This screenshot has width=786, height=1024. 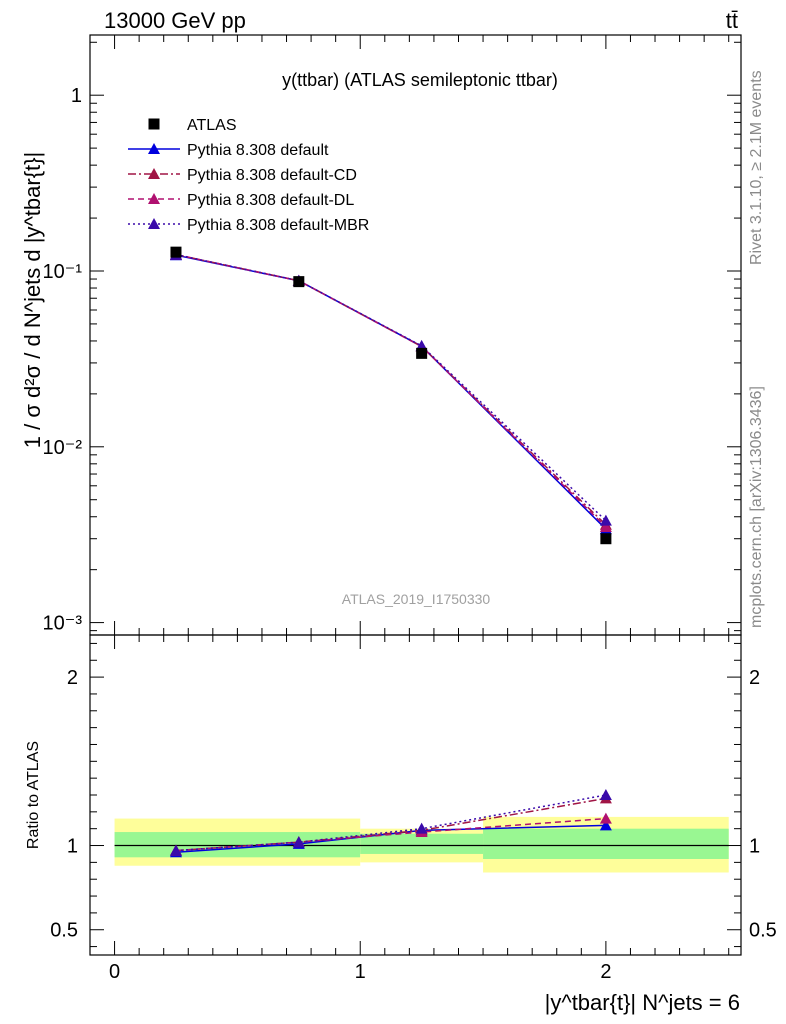 I want to click on rivet-label: Rivet 3.1.10, ≥ 2.1M events, so click(x=756, y=167).